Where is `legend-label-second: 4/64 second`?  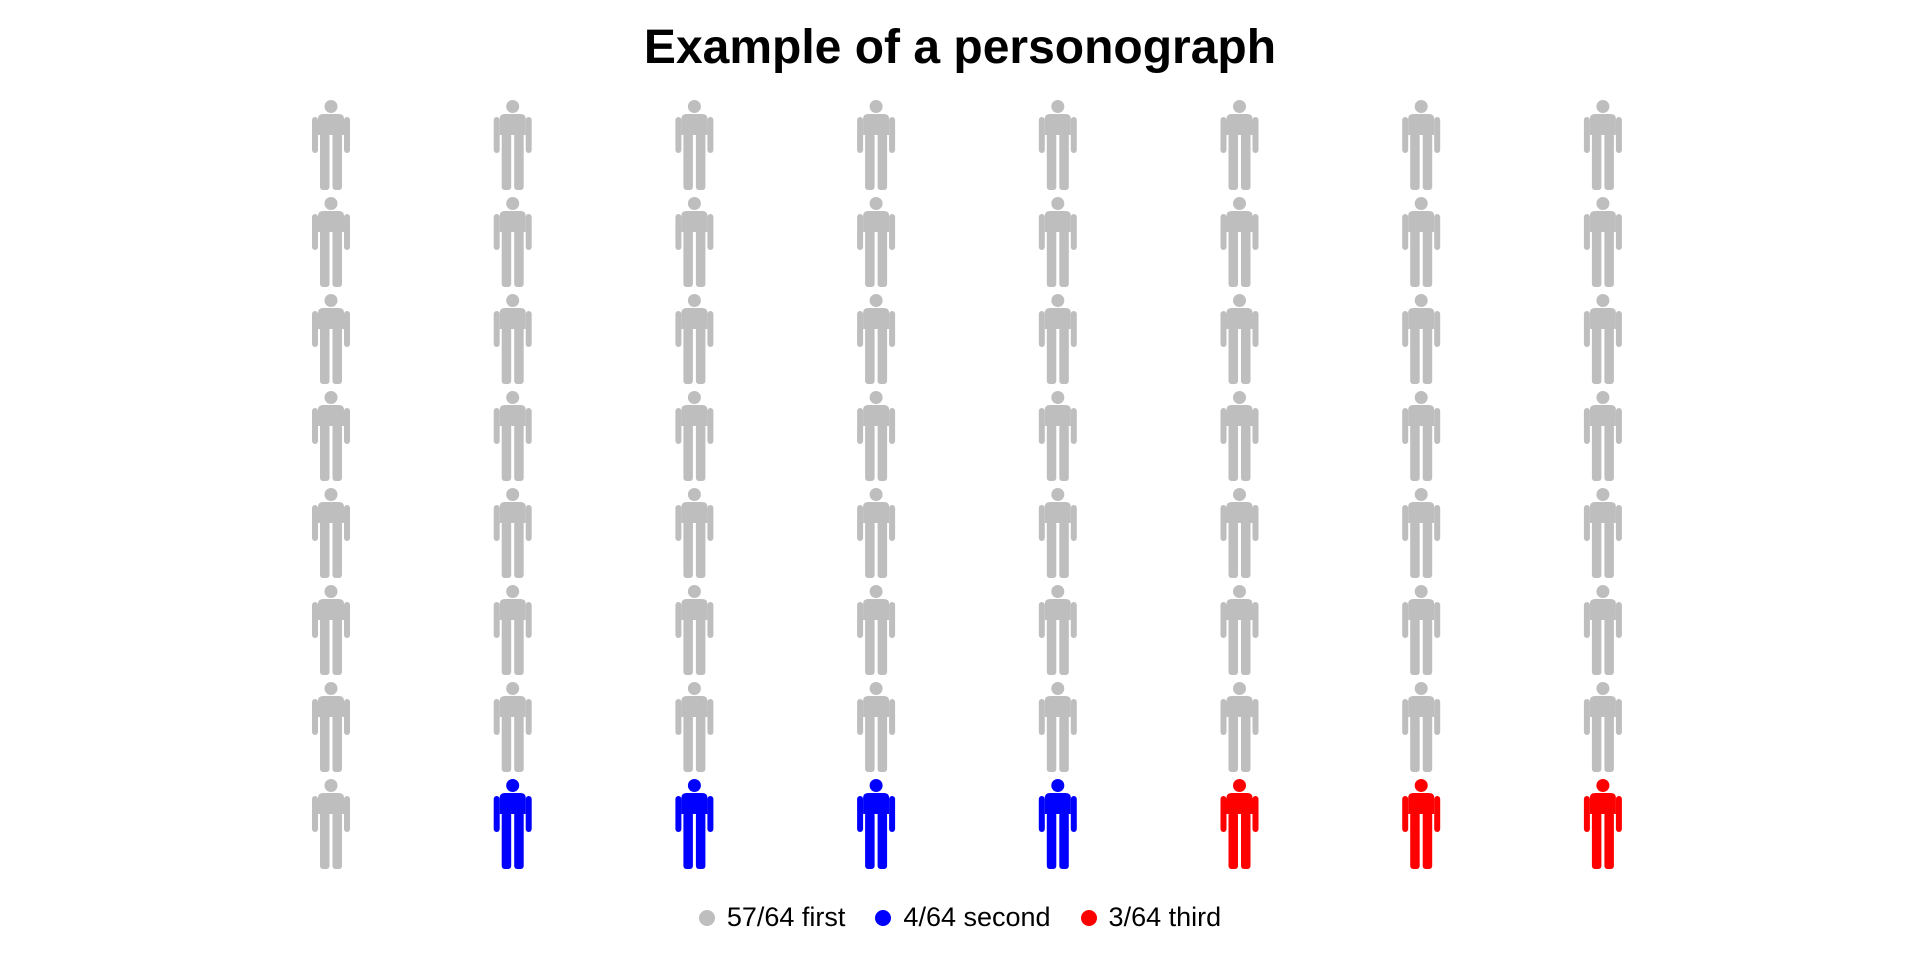 legend-label-second: 4/64 second is located at coordinates (977, 917).